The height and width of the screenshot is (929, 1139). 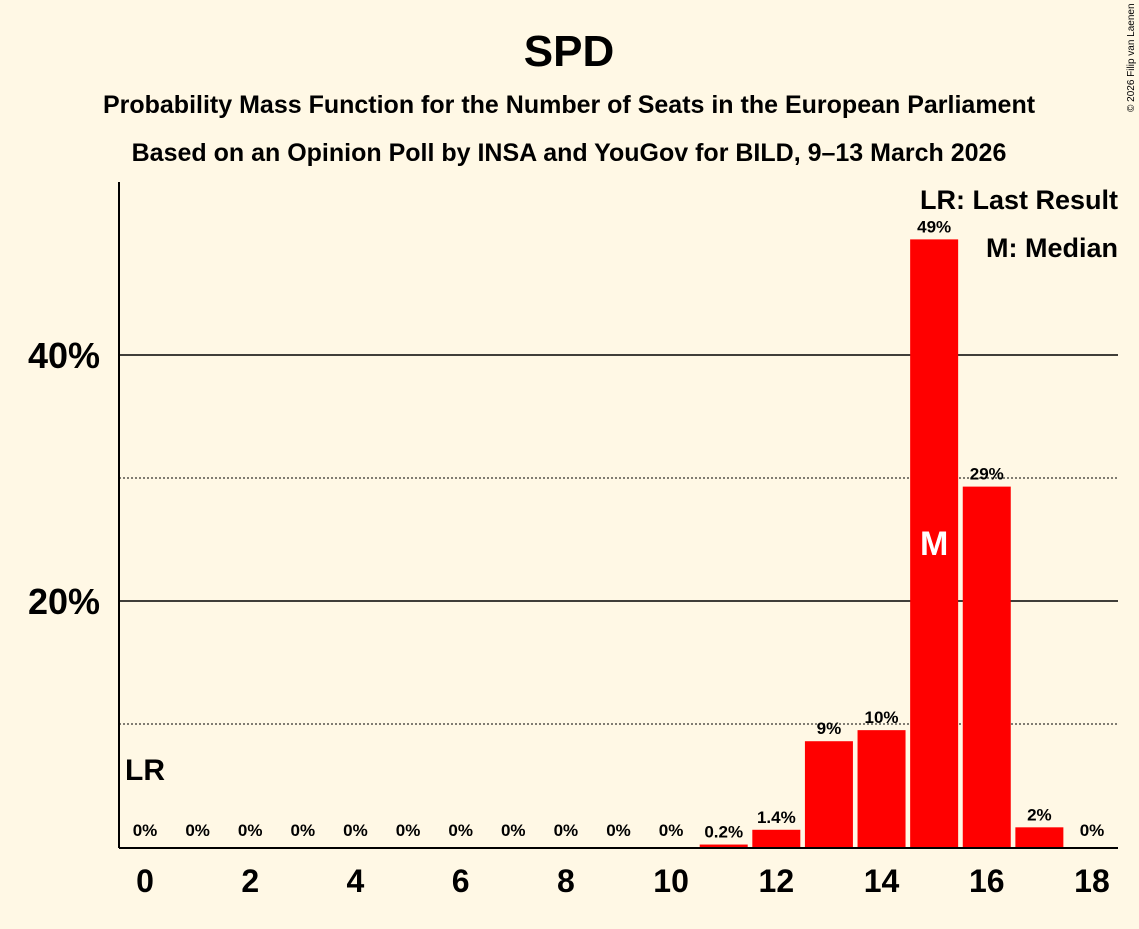 I want to click on data-label: 9%, so click(x=829, y=728).